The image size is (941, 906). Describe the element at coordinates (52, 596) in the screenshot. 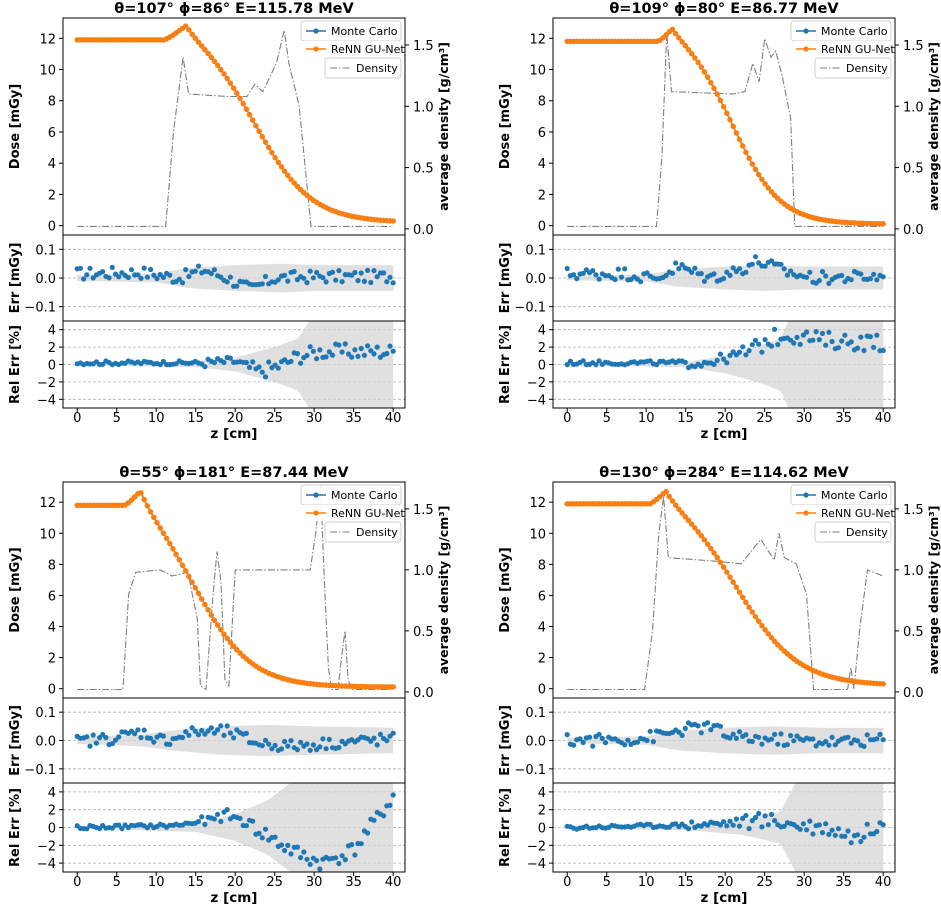

I see `dose-ytick-label: 6` at that location.